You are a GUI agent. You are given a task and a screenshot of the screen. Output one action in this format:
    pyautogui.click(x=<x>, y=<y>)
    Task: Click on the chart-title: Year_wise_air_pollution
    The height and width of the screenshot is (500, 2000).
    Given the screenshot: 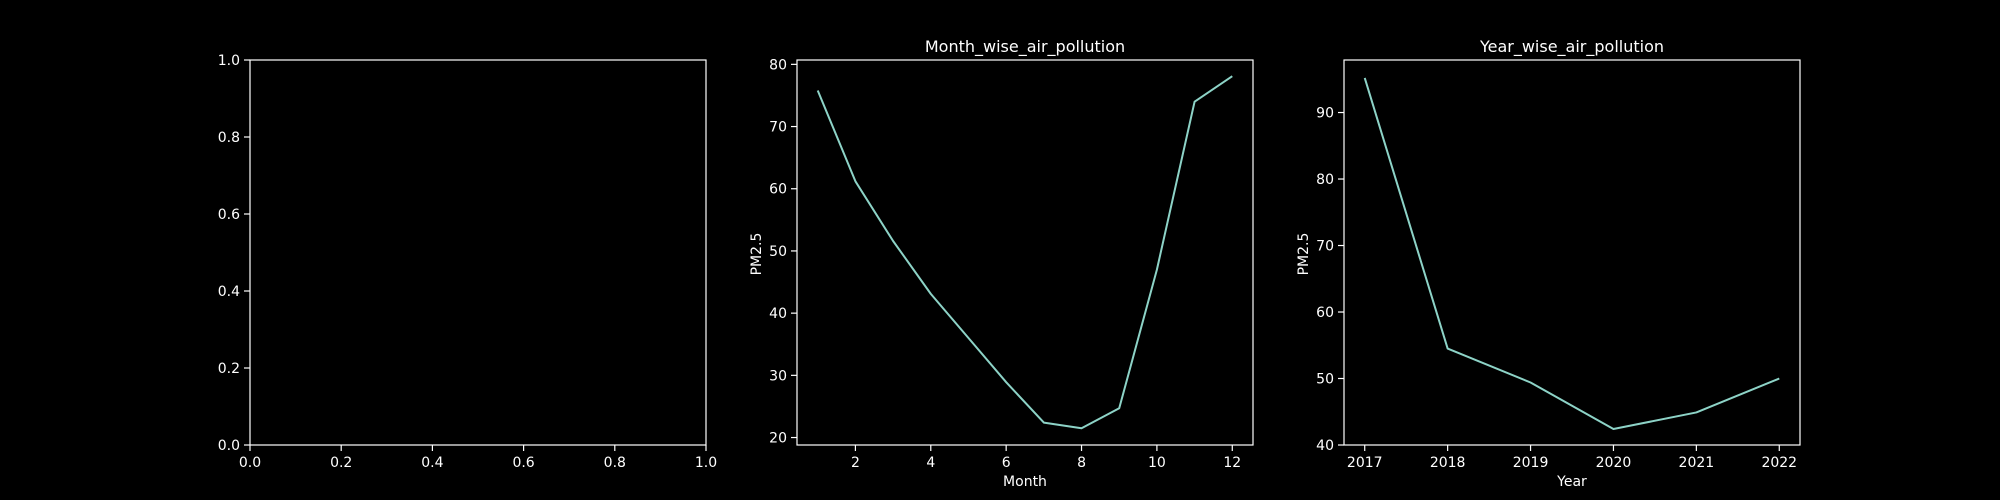 What is the action you would take?
    pyautogui.click(x=1571, y=47)
    